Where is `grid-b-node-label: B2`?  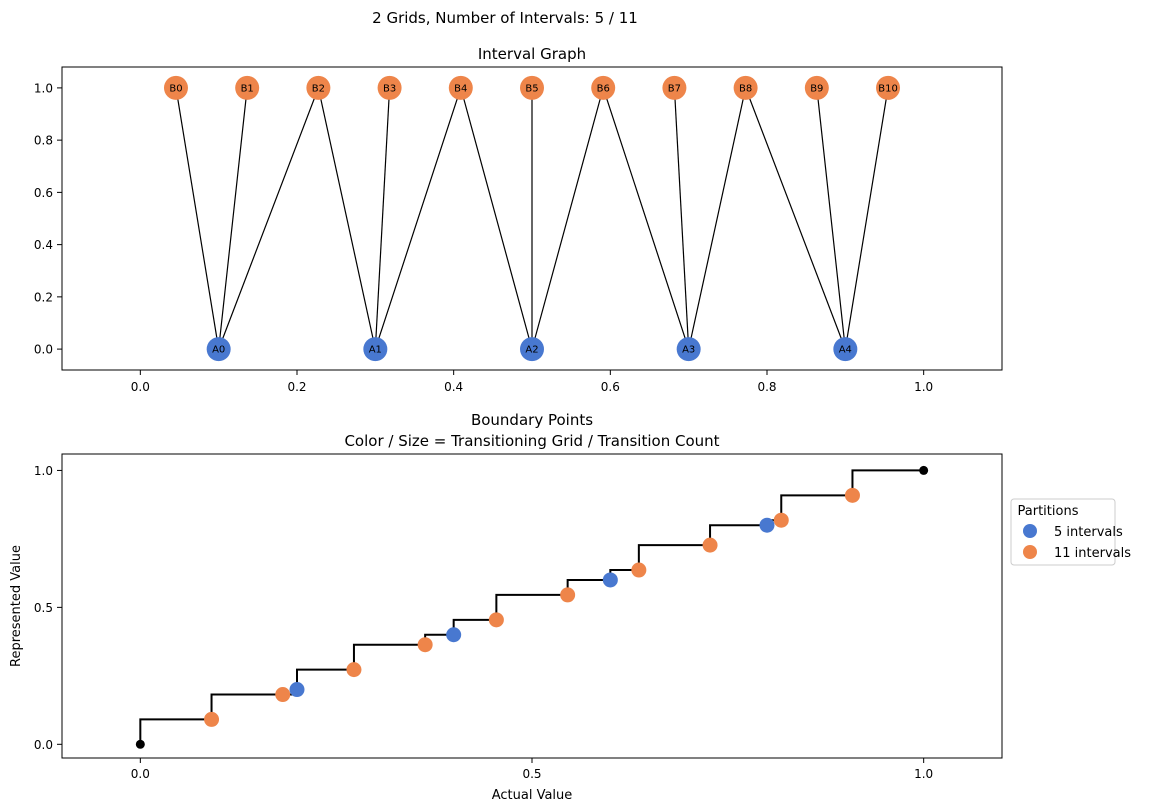 grid-b-node-label: B2 is located at coordinates (318, 88).